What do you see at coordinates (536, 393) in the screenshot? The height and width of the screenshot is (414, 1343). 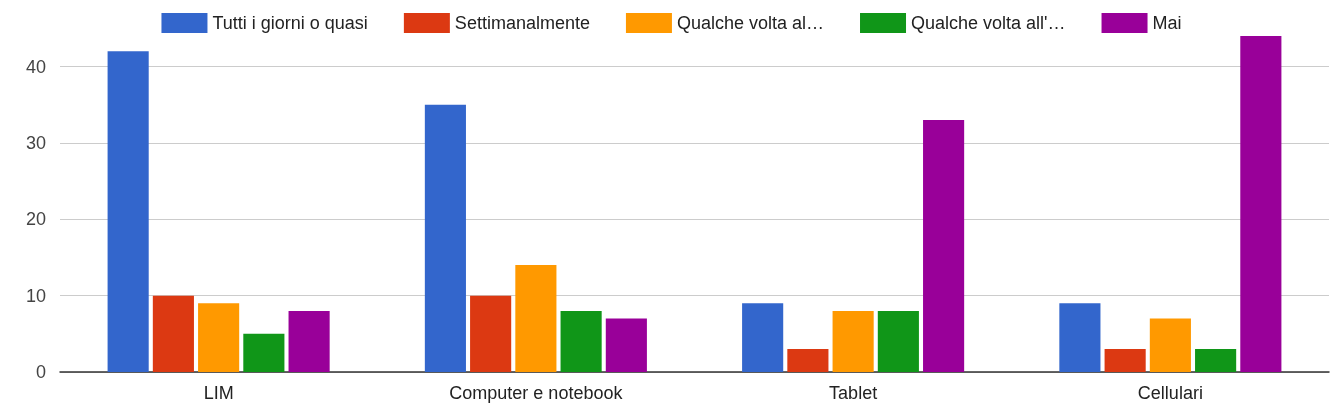 I see `x-tick-label: Computer e notebook` at bounding box center [536, 393].